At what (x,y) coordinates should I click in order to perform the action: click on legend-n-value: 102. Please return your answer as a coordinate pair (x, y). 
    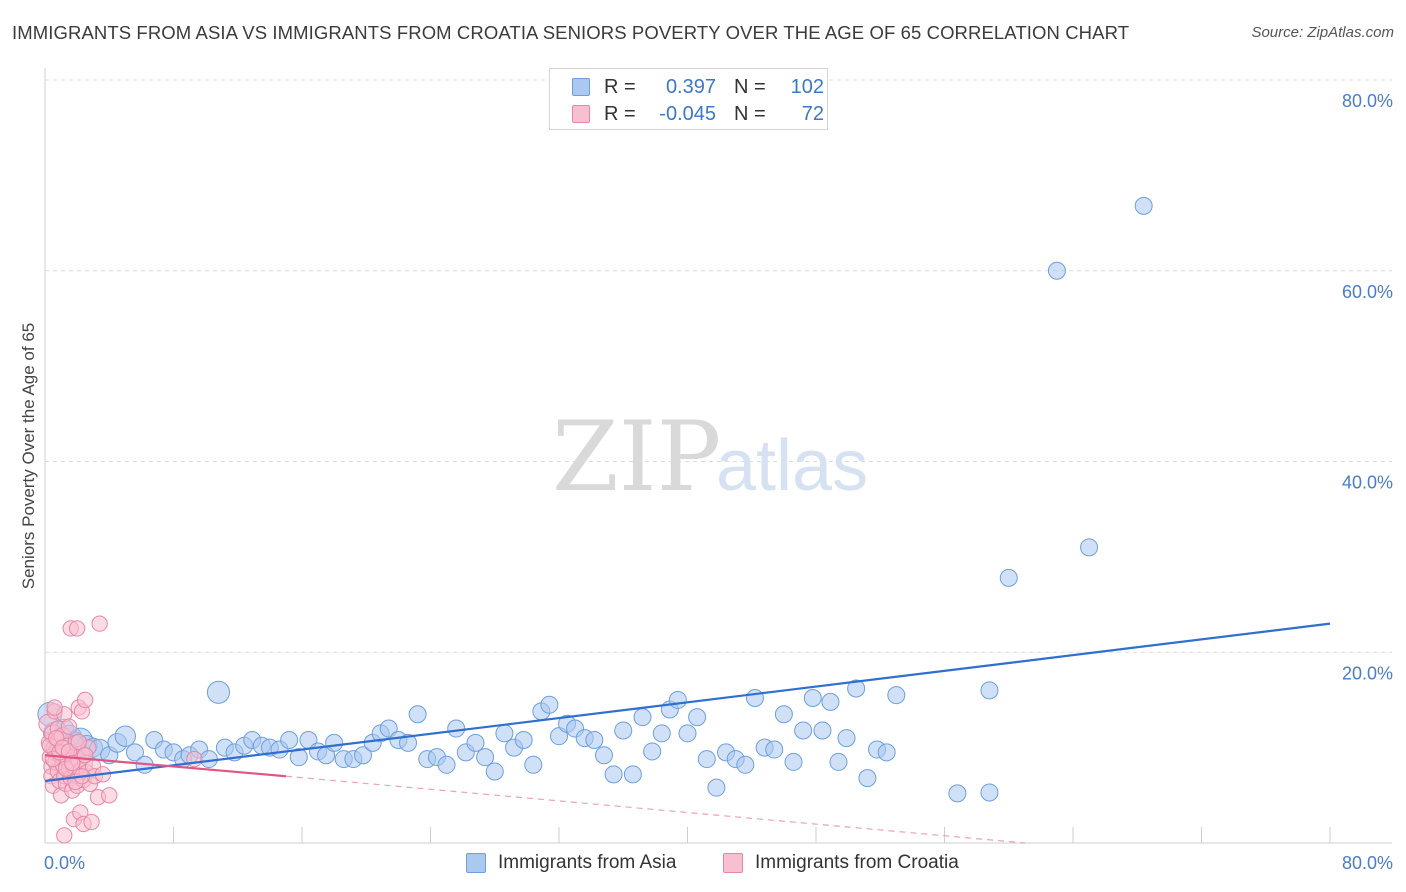
    Looking at the image, I should click on (807, 86).